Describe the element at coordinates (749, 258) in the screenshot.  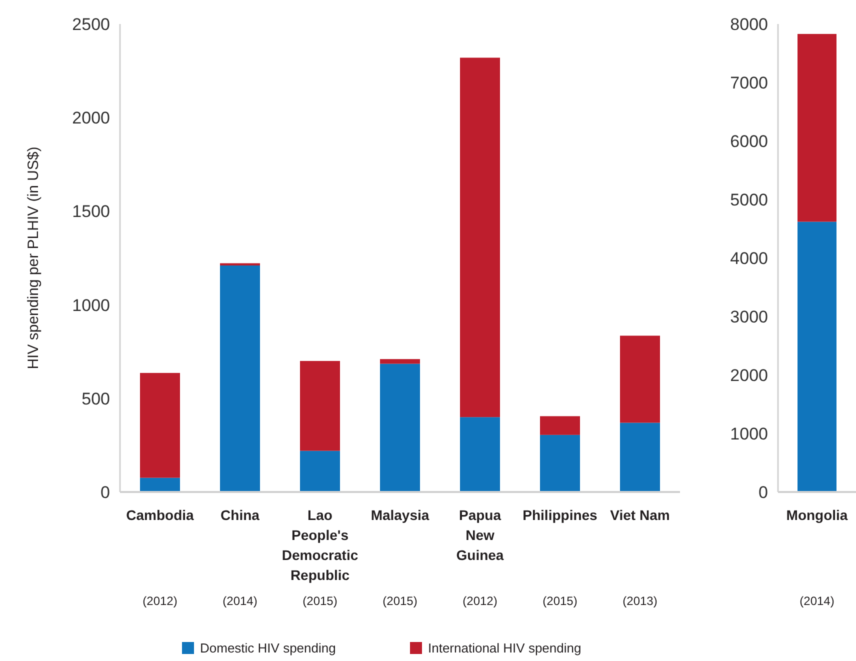
I see `y-tick-label: 4000` at that location.